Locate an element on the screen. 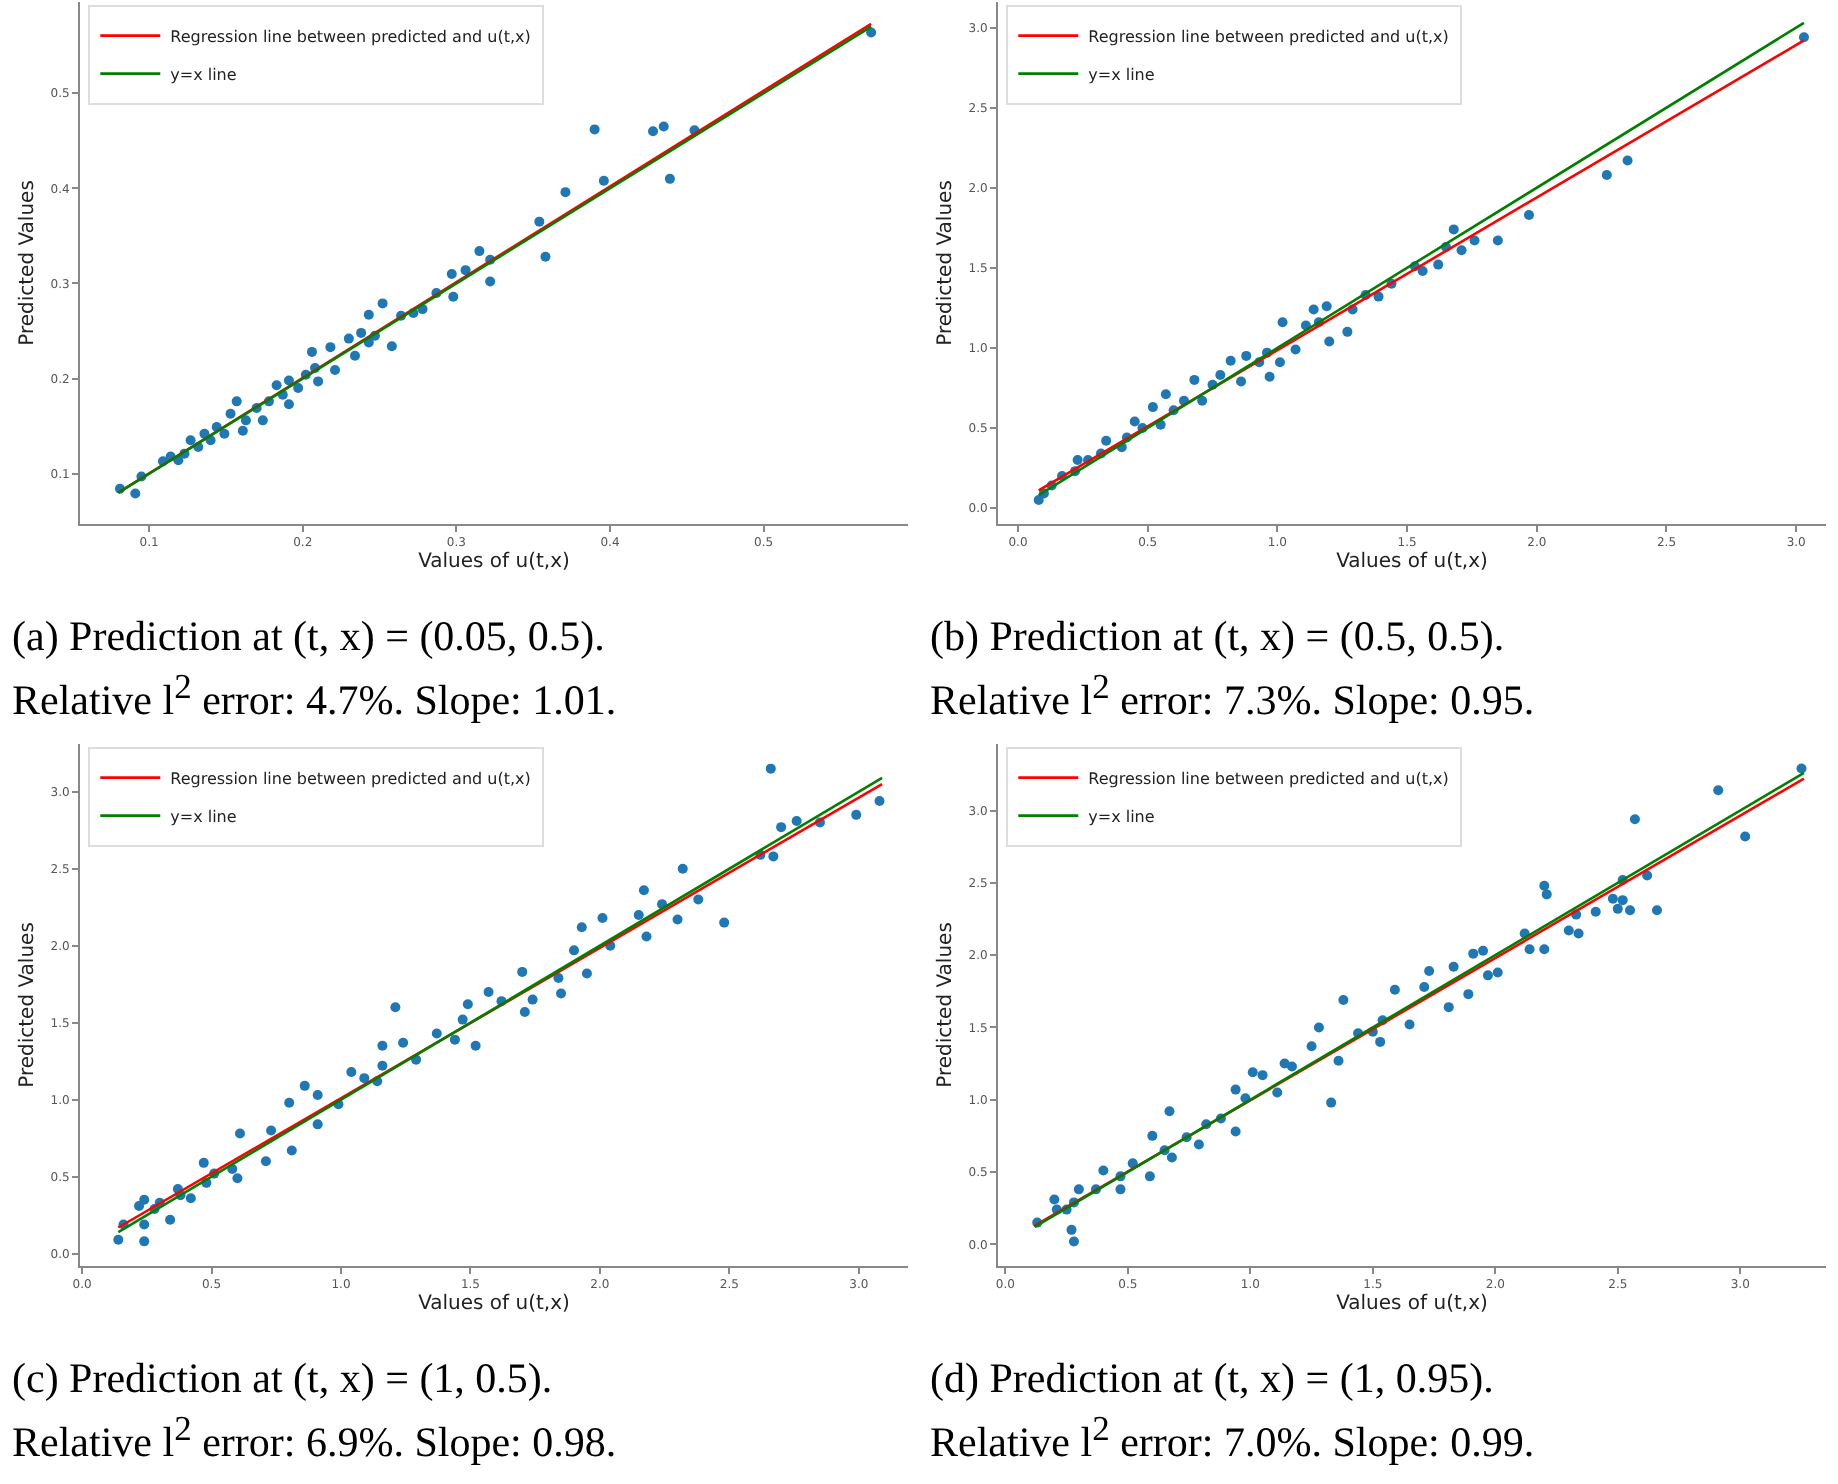  text: Relative l$^{2}$ error: 4.7%. Slope: 1.01. is located at coordinates (315, 695).